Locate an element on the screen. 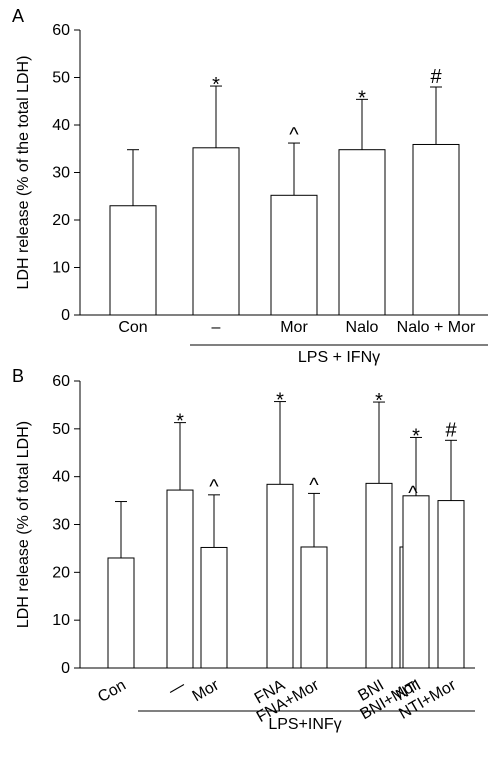 The height and width of the screenshot is (765, 500). panel-letter: A is located at coordinates (18, 16).